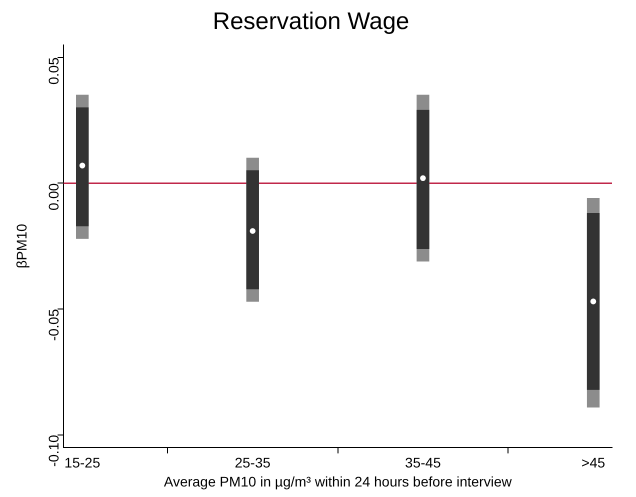 The image size is (636, 497). What do you see at coordinates (423, 462) in the screenshot?
I see `x-tick-label: 35-45` at bounding box center [423, 462].